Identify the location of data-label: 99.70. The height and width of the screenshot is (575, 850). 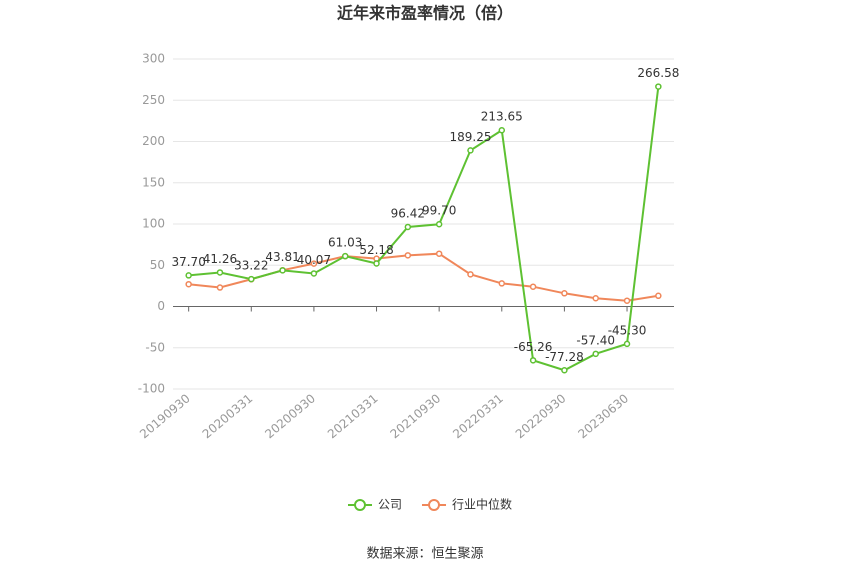
(439, 211).